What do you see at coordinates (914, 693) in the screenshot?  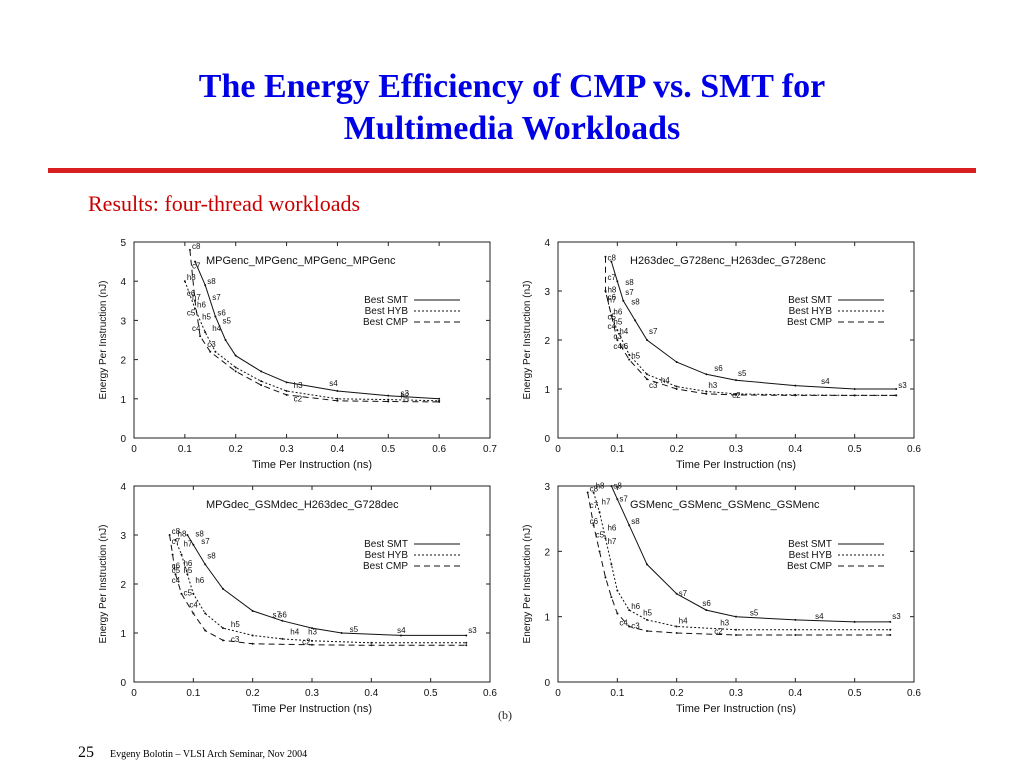 I see `x-tick-label: 0.6` at bounding box center [914, 693].